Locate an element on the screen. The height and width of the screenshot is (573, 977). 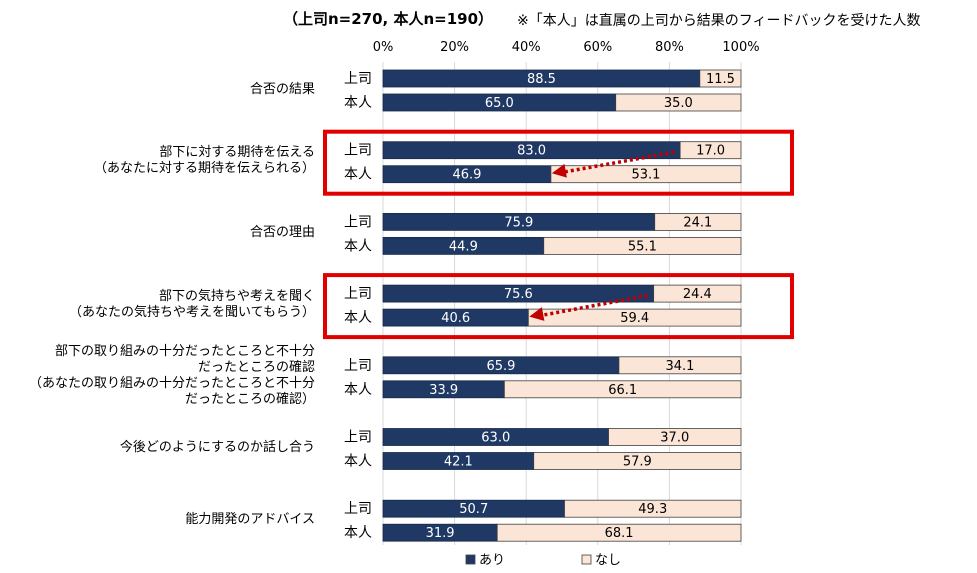
data-label-nashi: 49.3 is located at coordinates (652, 509).